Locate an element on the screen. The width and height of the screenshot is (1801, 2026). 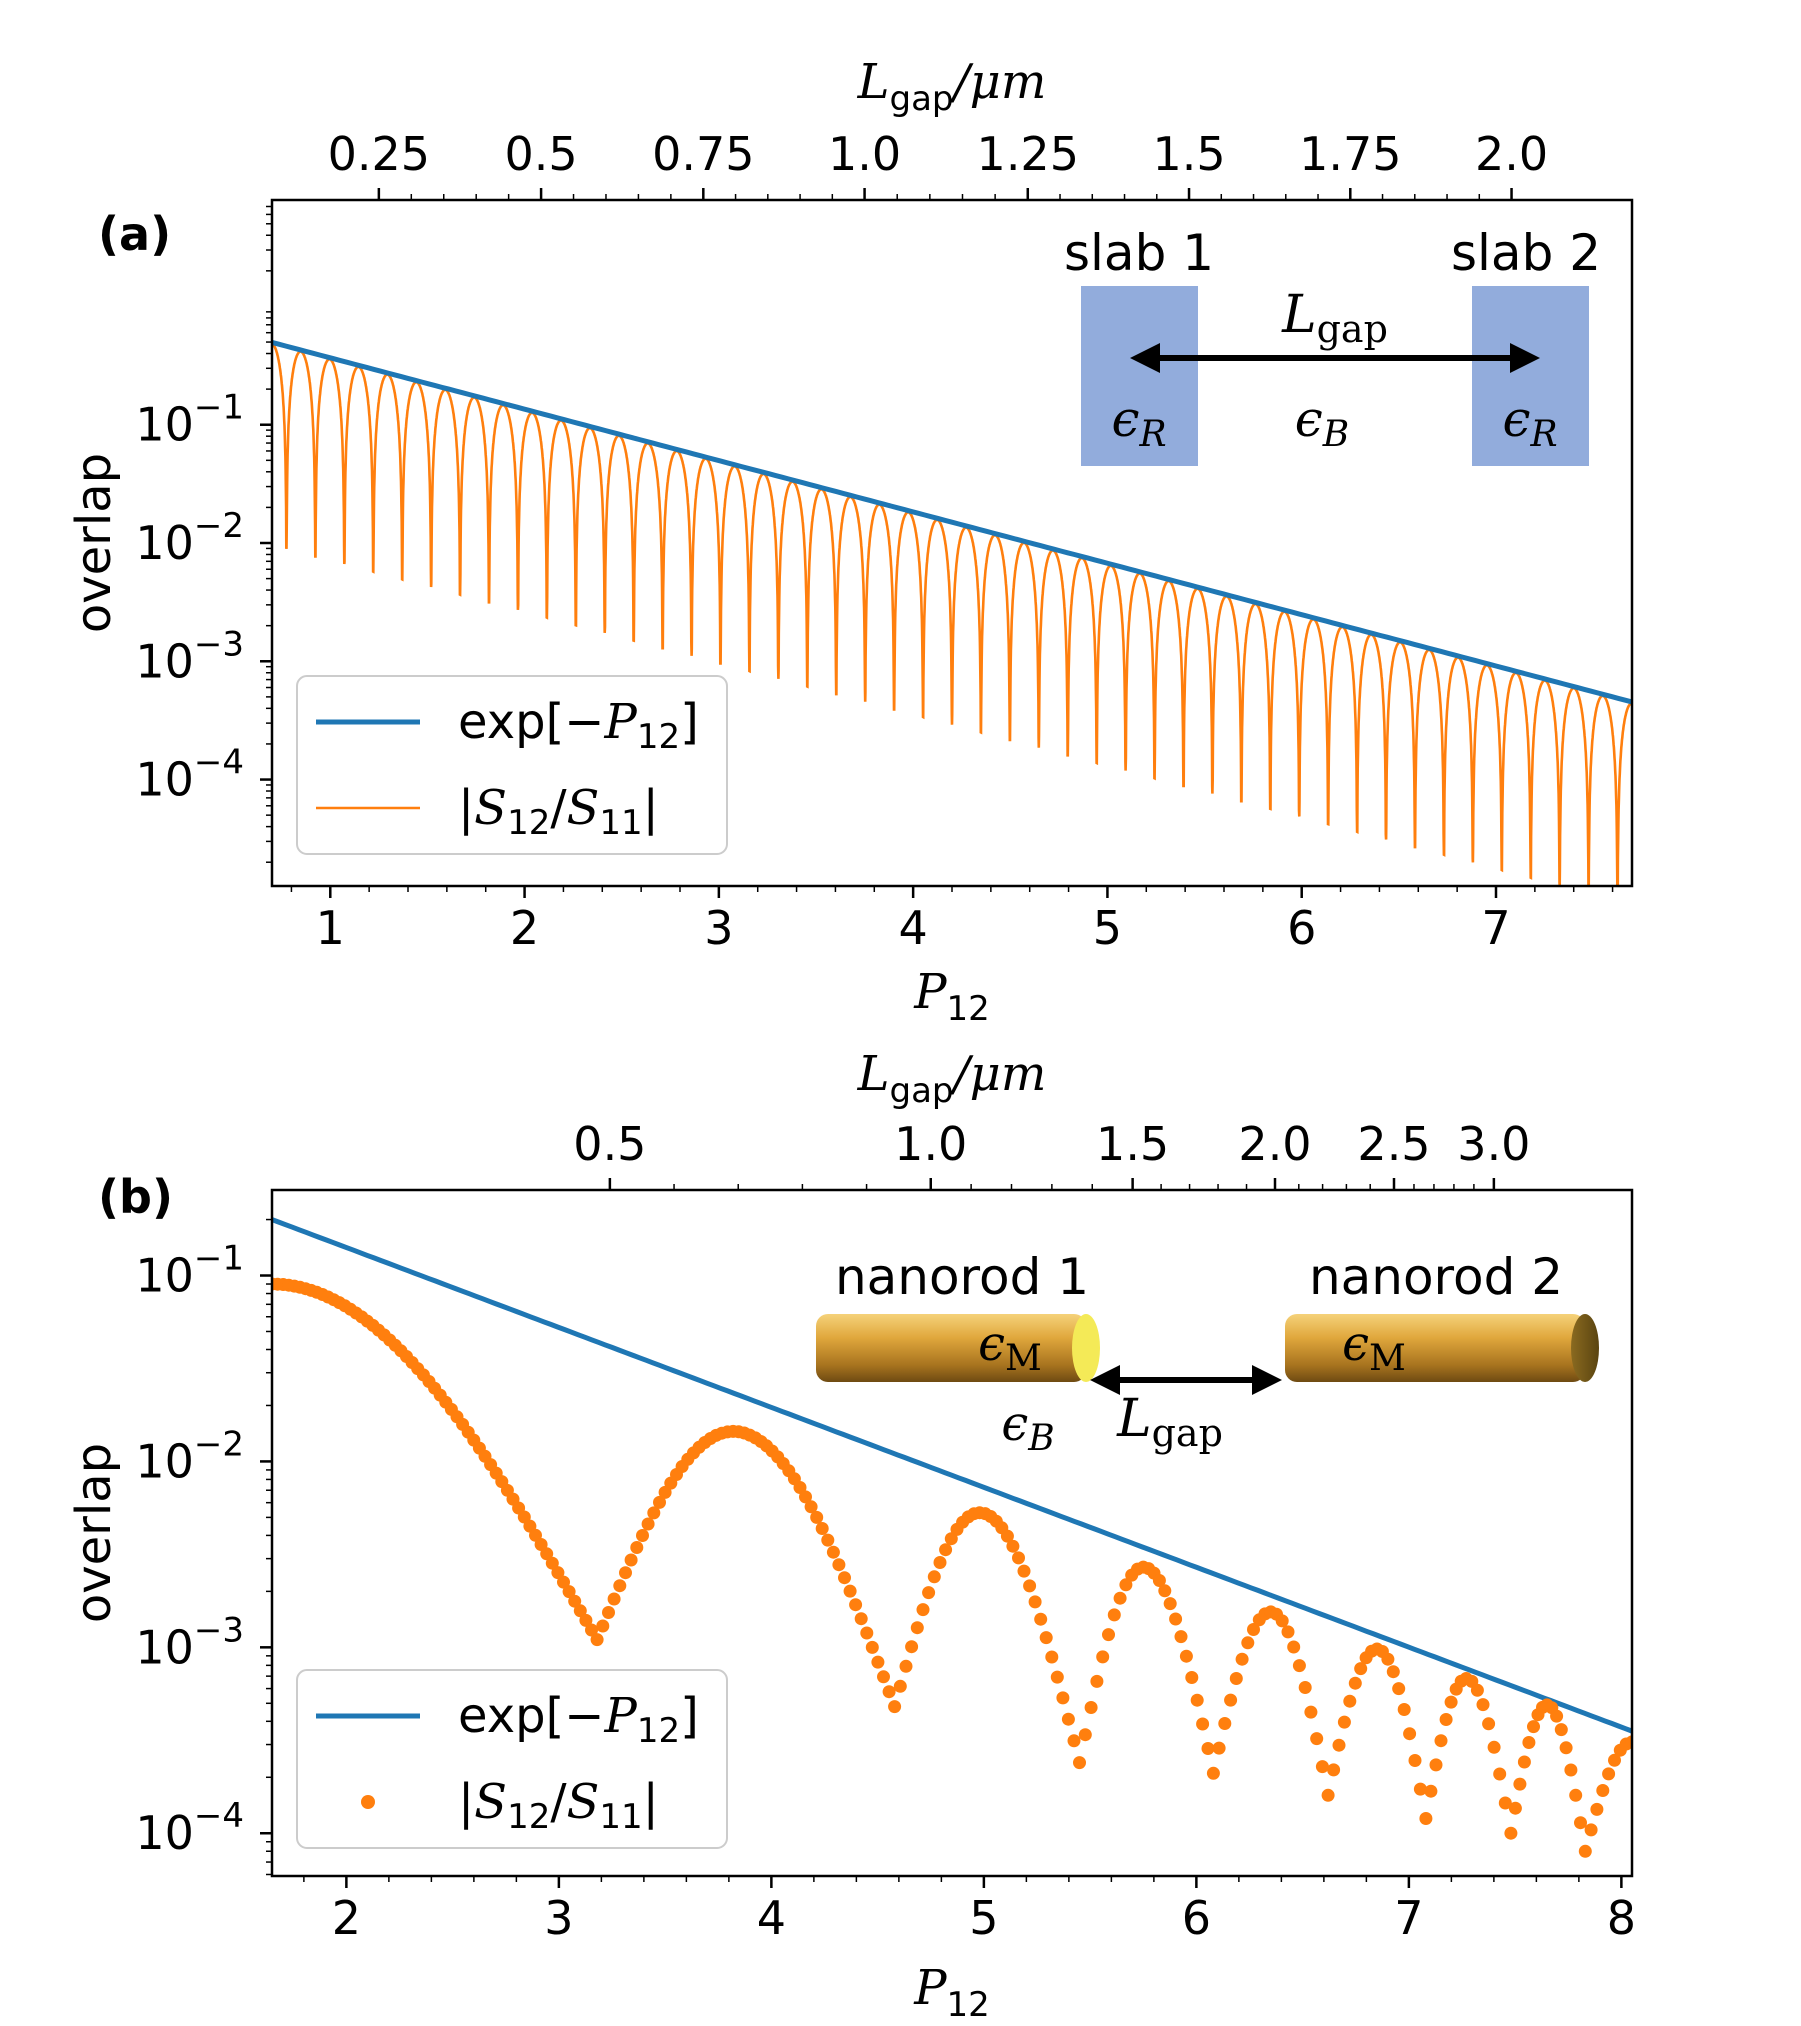
legend: exp[−P12] |S12/S11| is located at coordinates (512, 765).